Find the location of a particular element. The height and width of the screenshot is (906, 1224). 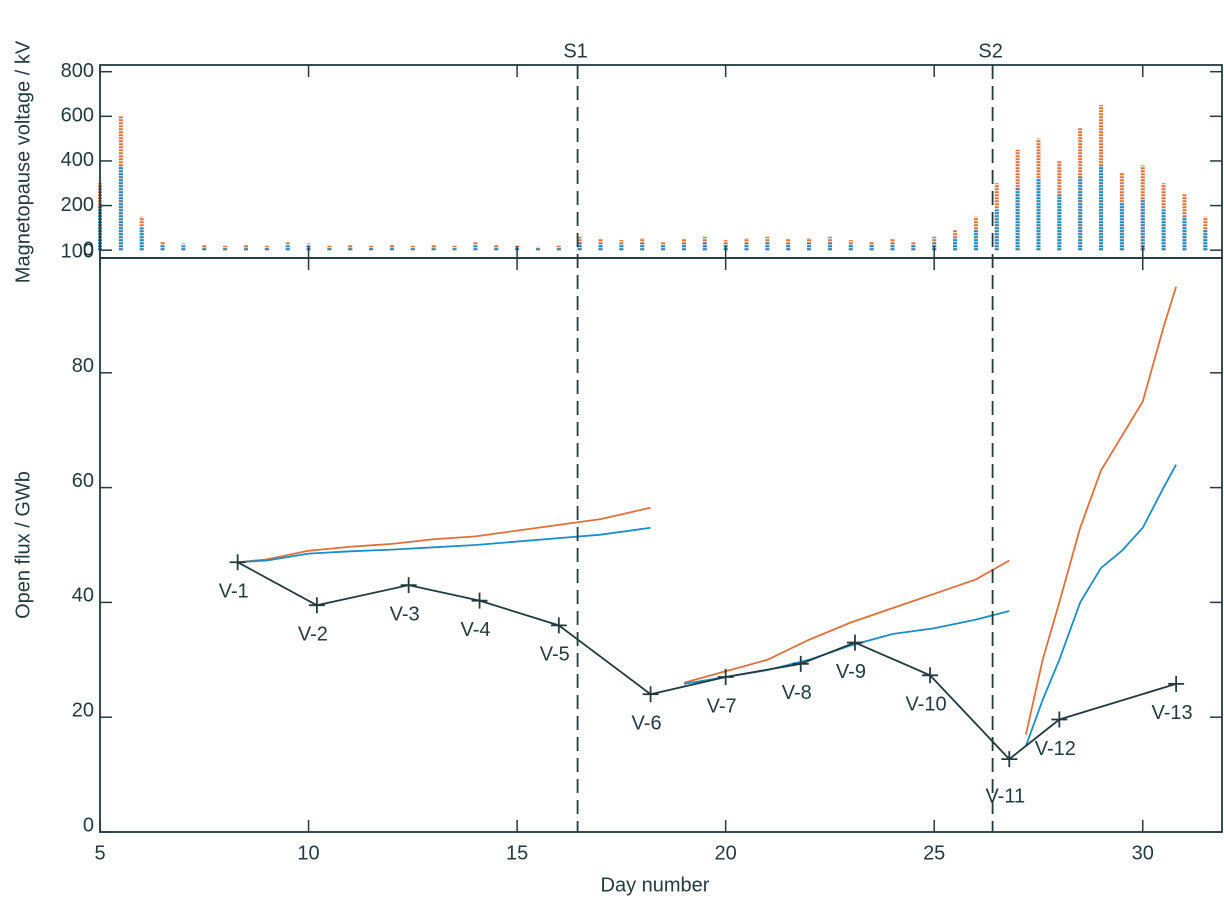

point-label: V-4 is located at coordinates (476, 630).